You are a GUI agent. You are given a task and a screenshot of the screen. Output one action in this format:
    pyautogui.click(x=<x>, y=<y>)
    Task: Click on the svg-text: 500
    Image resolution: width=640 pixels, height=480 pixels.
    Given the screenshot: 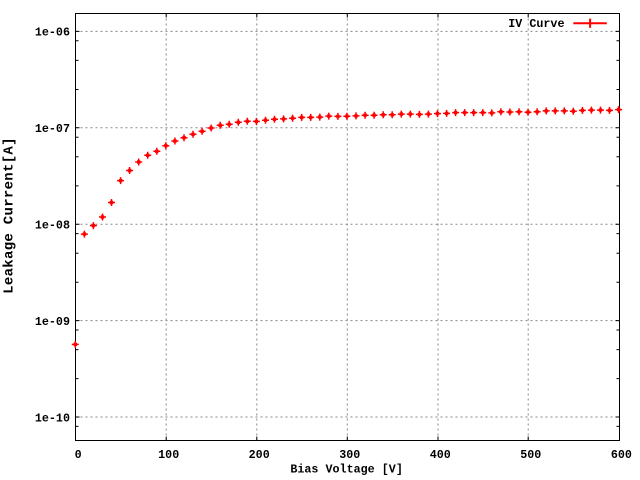 What is the action you would take?
    pyautogui.click(x=530, y=455)
    